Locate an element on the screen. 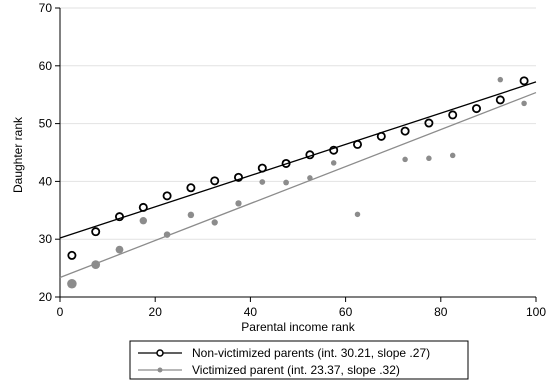 This screenshot has height=381, width=547. y-tick-label: 50 is located at coordinates (46, 124).